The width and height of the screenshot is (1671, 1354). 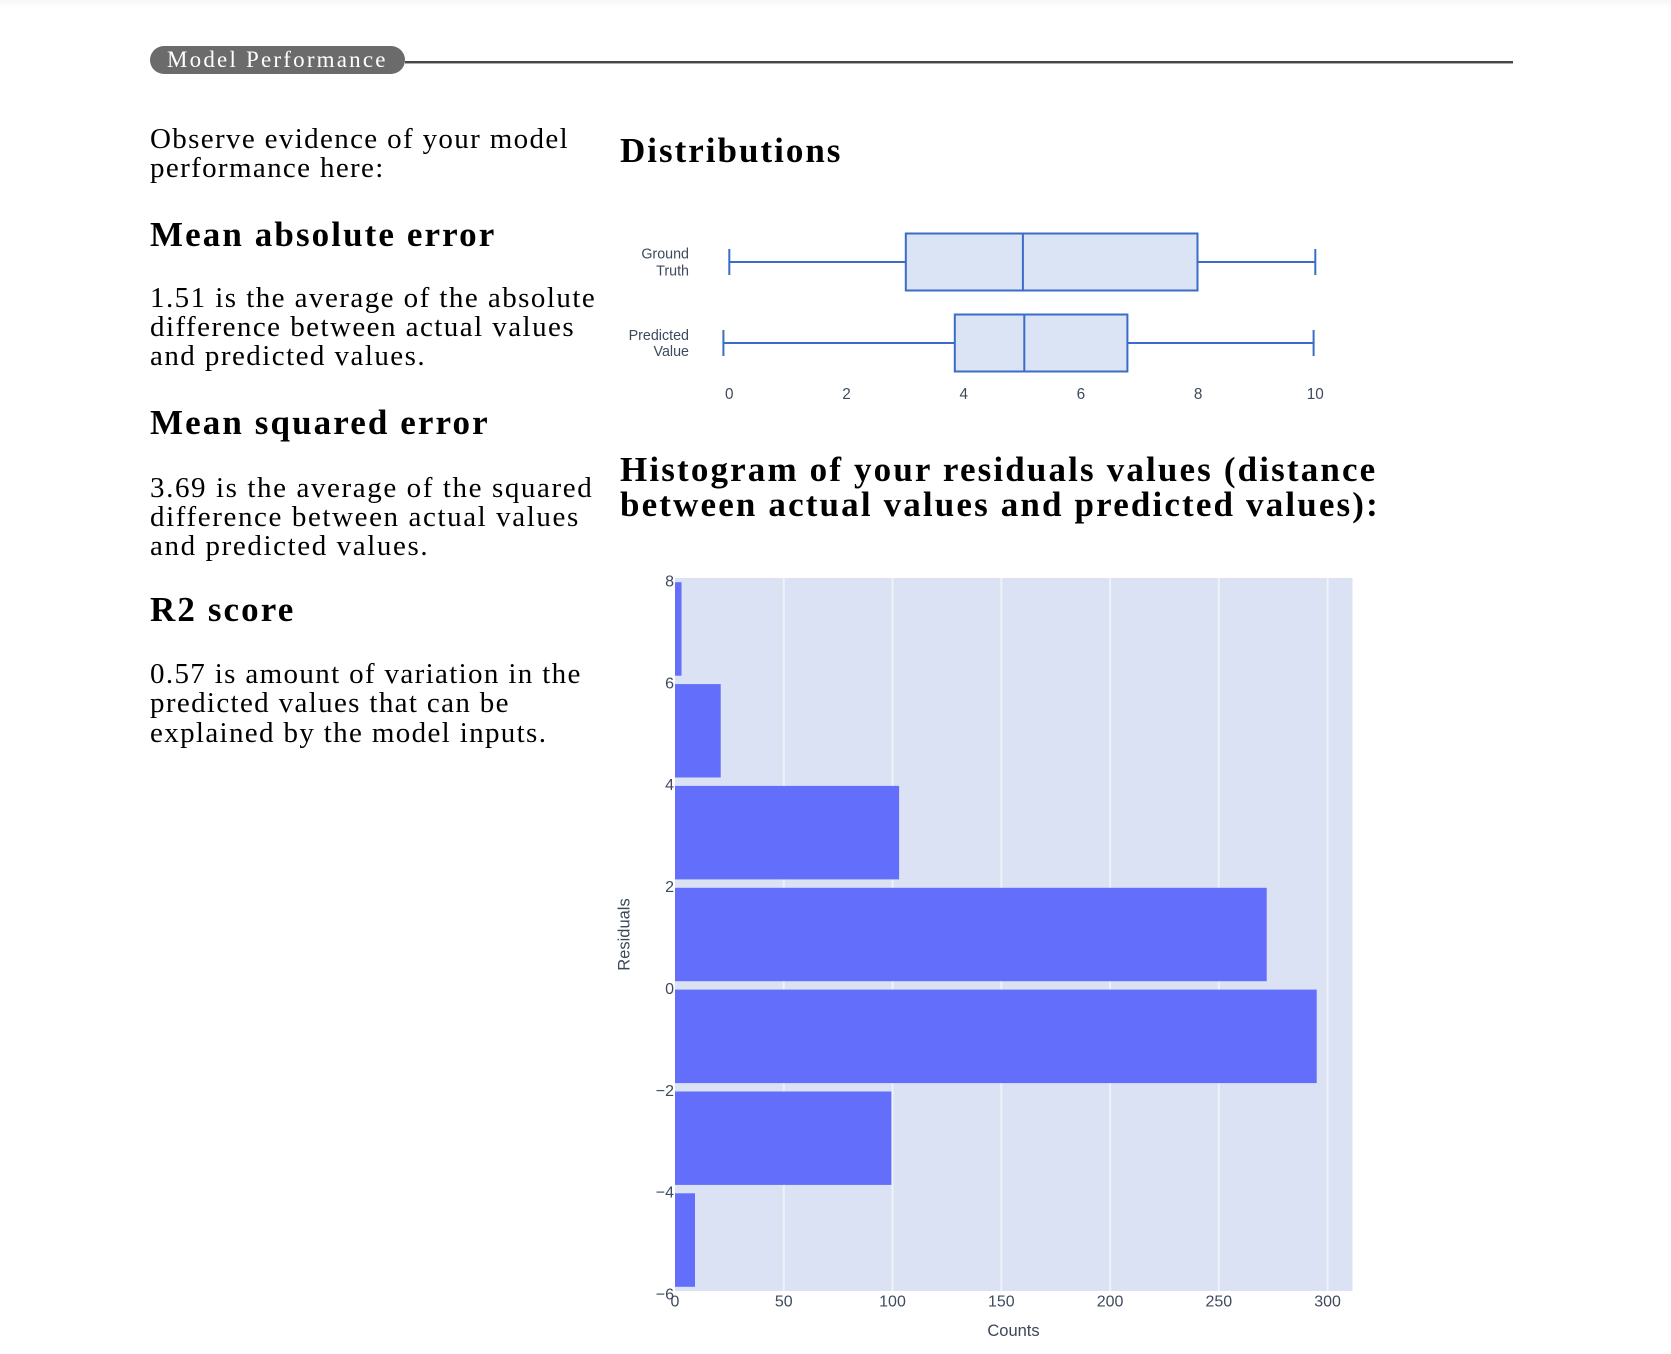 What do you see at coordinates (784, 1302) in the screenshot?
I see `svg-text: 50` at bounding box center [784, 1302].